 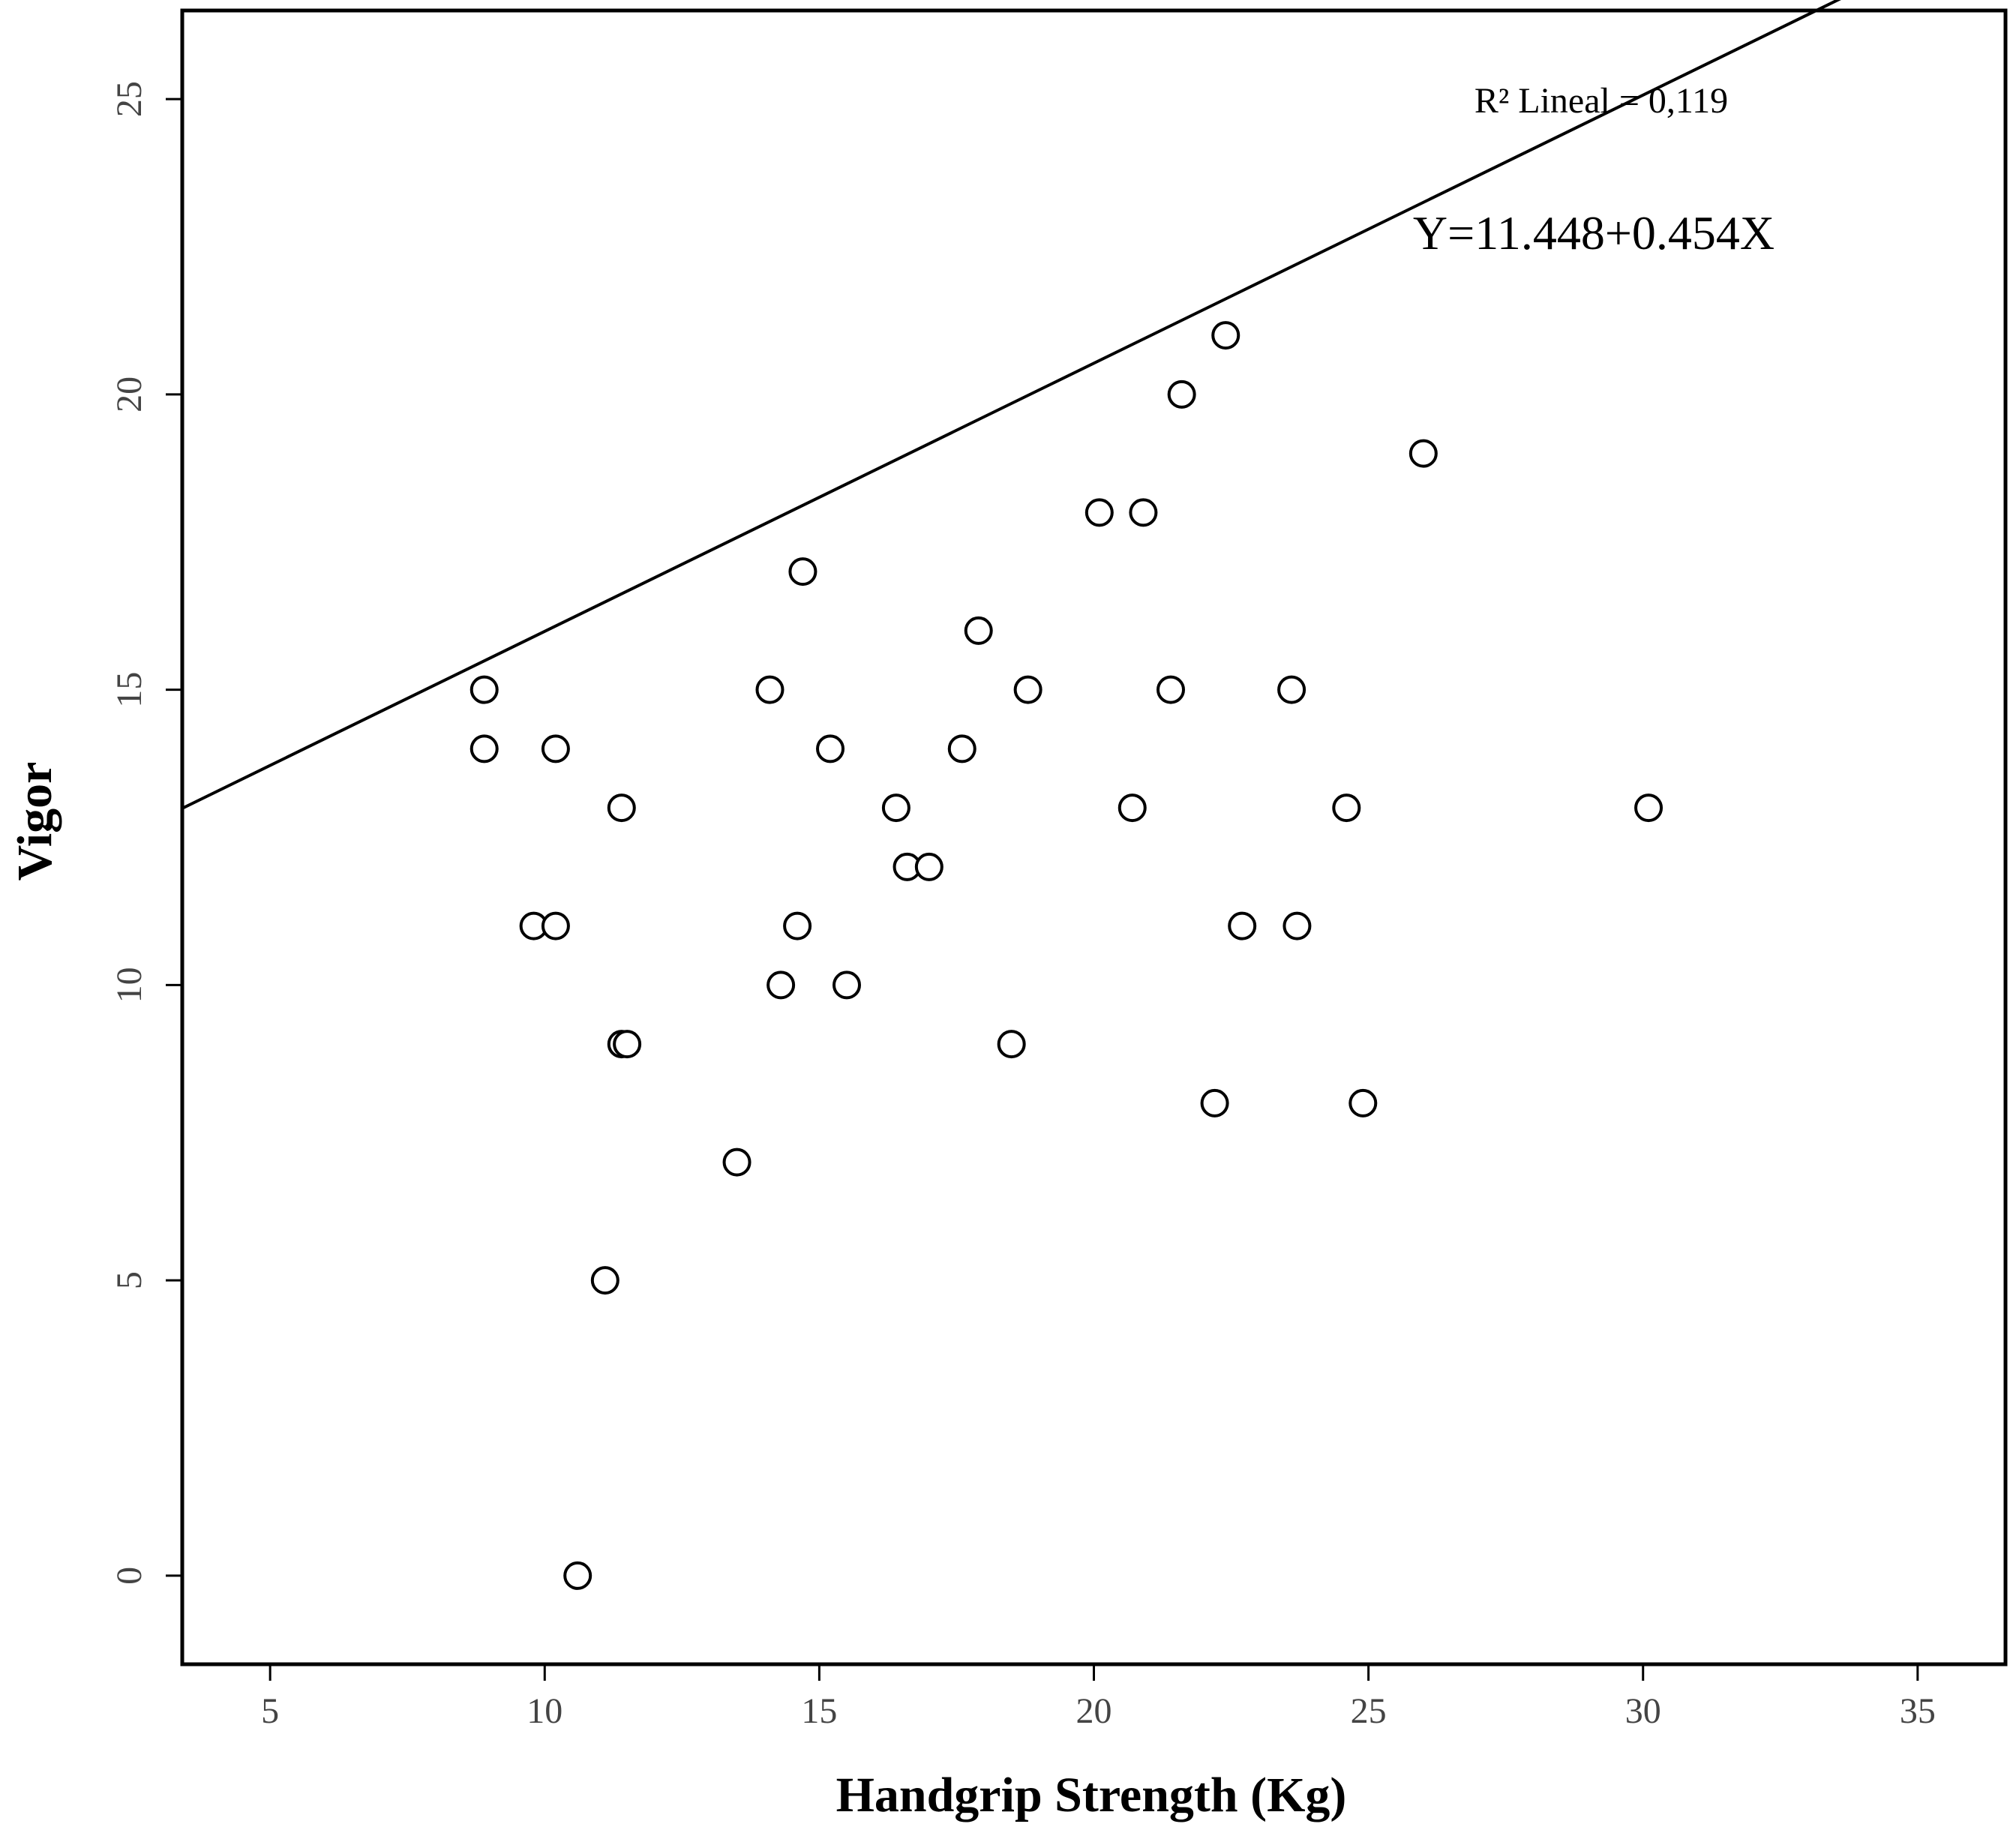 What do you see at coordinates (1369, 1711) in the screenshot?
I see `x-tick-label: 25` at bounding box center [1369, 1711].